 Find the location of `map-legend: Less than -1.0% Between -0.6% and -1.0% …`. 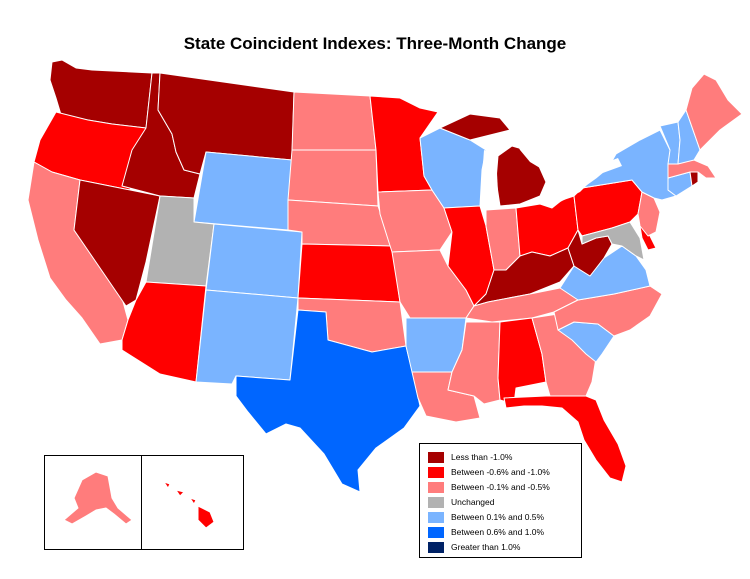

map-legend: Less than -1.0% Between -0.6% and -1.0% … is located at coordinates (500, 500).